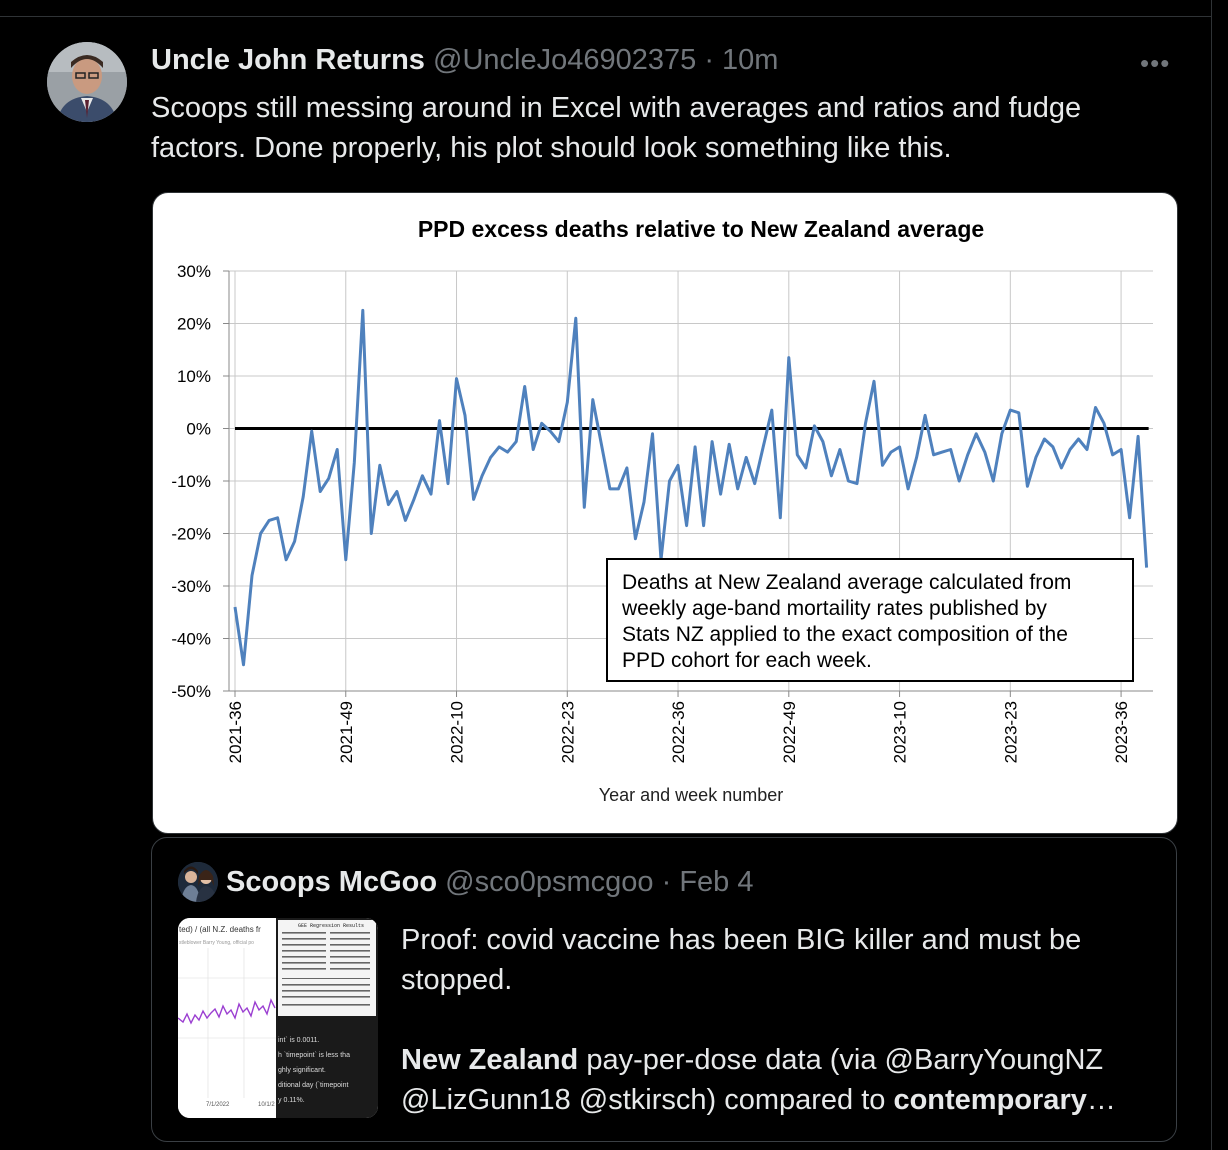 The image size is (1228, 1150). Describe the element at coordinates (198, 882) in the screenshot. I see `quoted-avatar` at that location.